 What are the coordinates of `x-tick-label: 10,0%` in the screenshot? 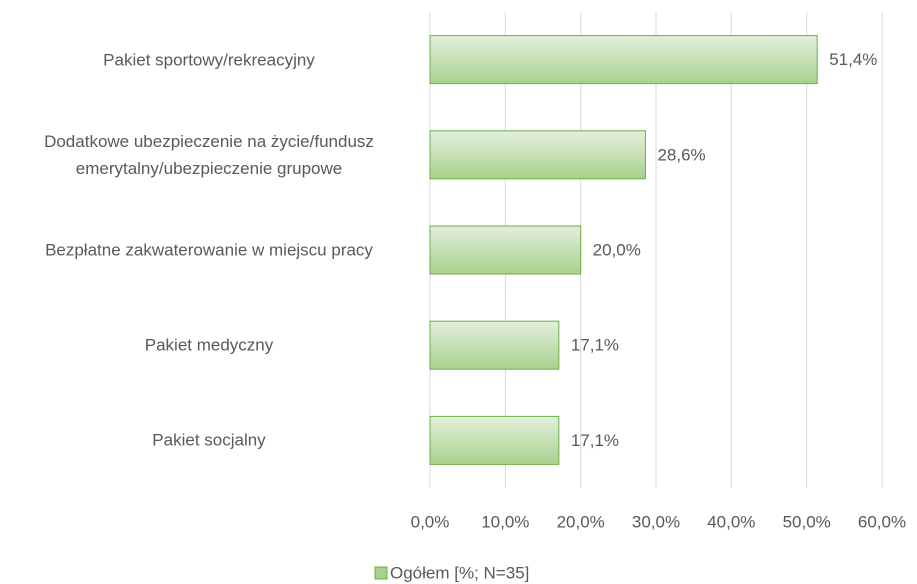 It's located at (505, 521).